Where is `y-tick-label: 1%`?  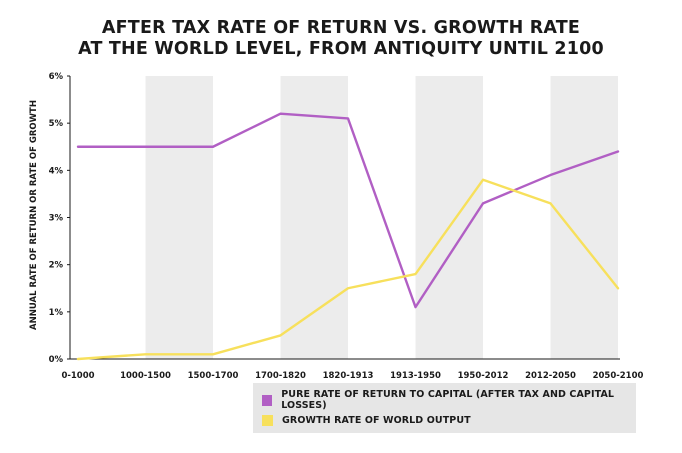 y-tick-label: 1% is located at coordinates (56, 313).